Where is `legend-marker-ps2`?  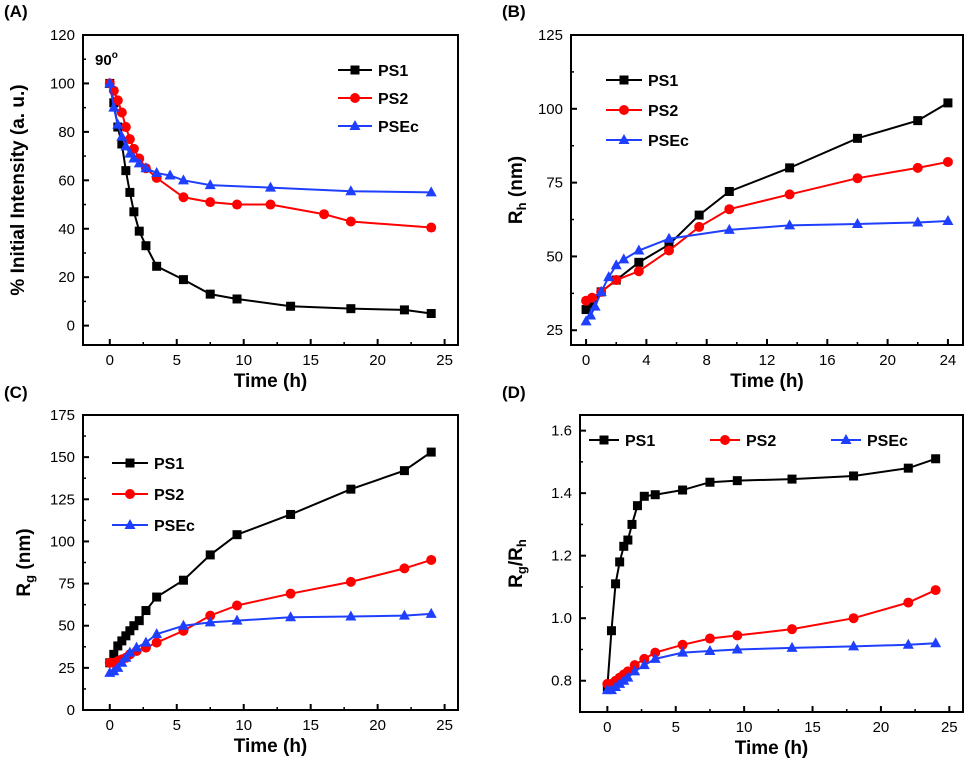 legend-marker-ps2 is located at coordinates (725, 440).